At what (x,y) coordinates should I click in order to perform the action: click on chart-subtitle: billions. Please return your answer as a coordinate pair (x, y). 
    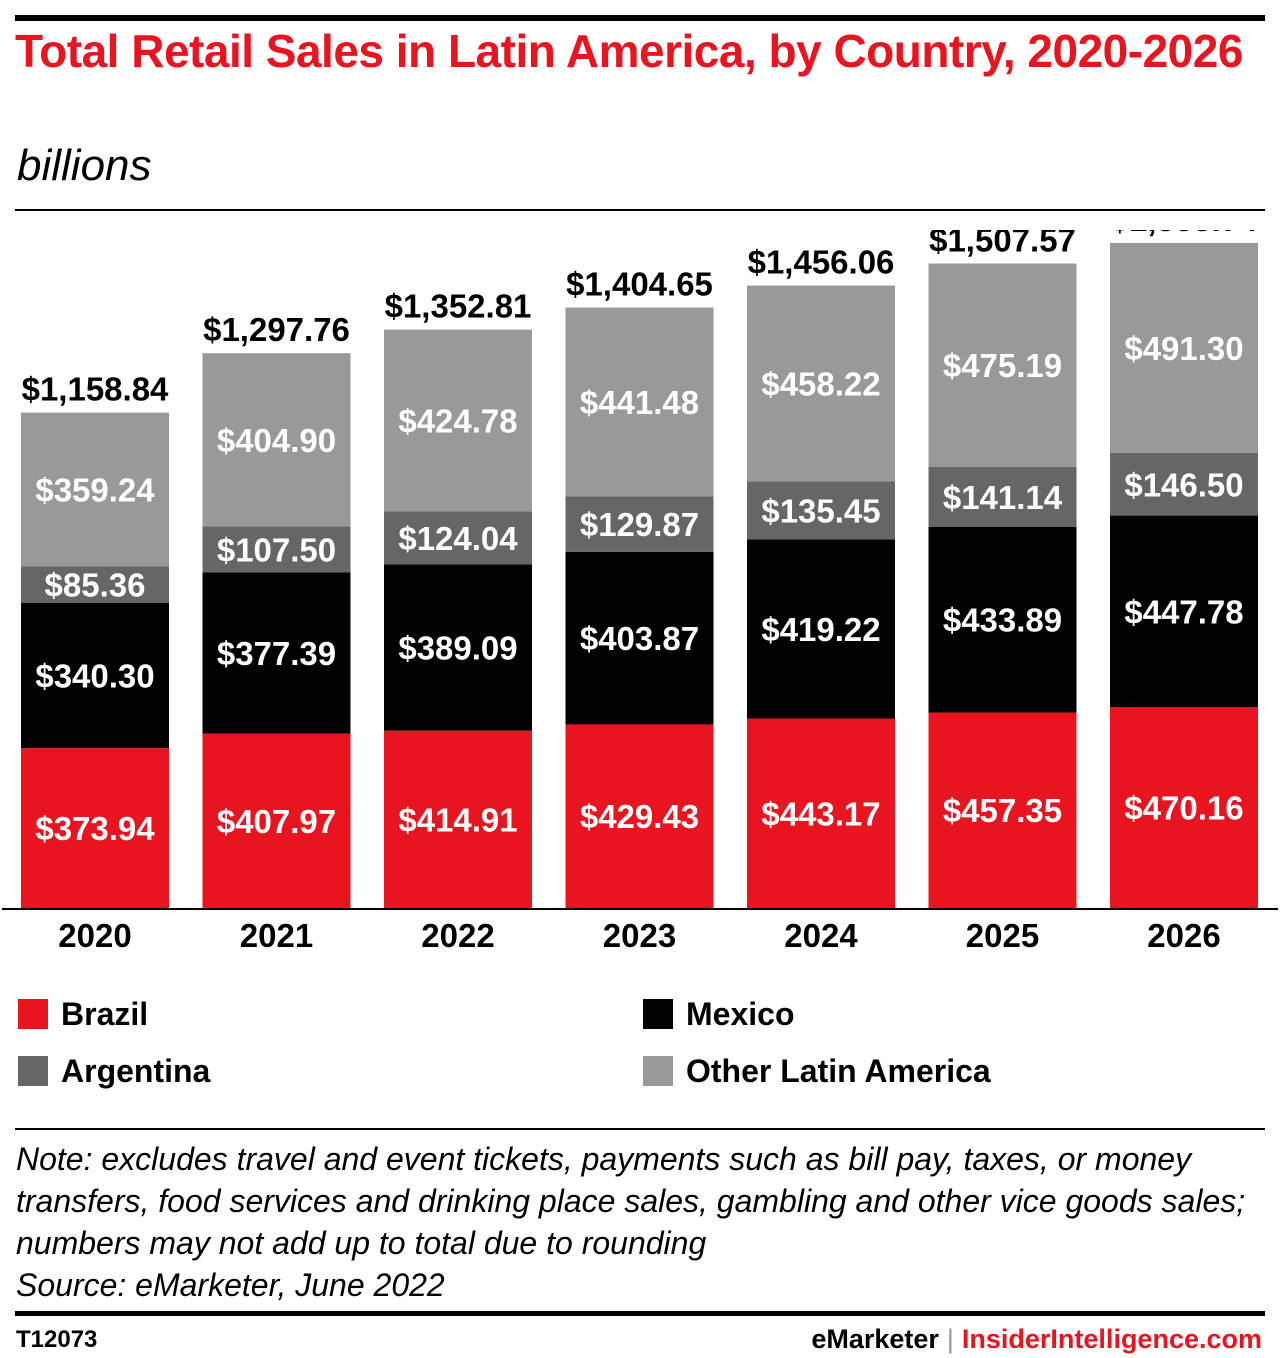
    Looking at the image, I should click on (84, 165).